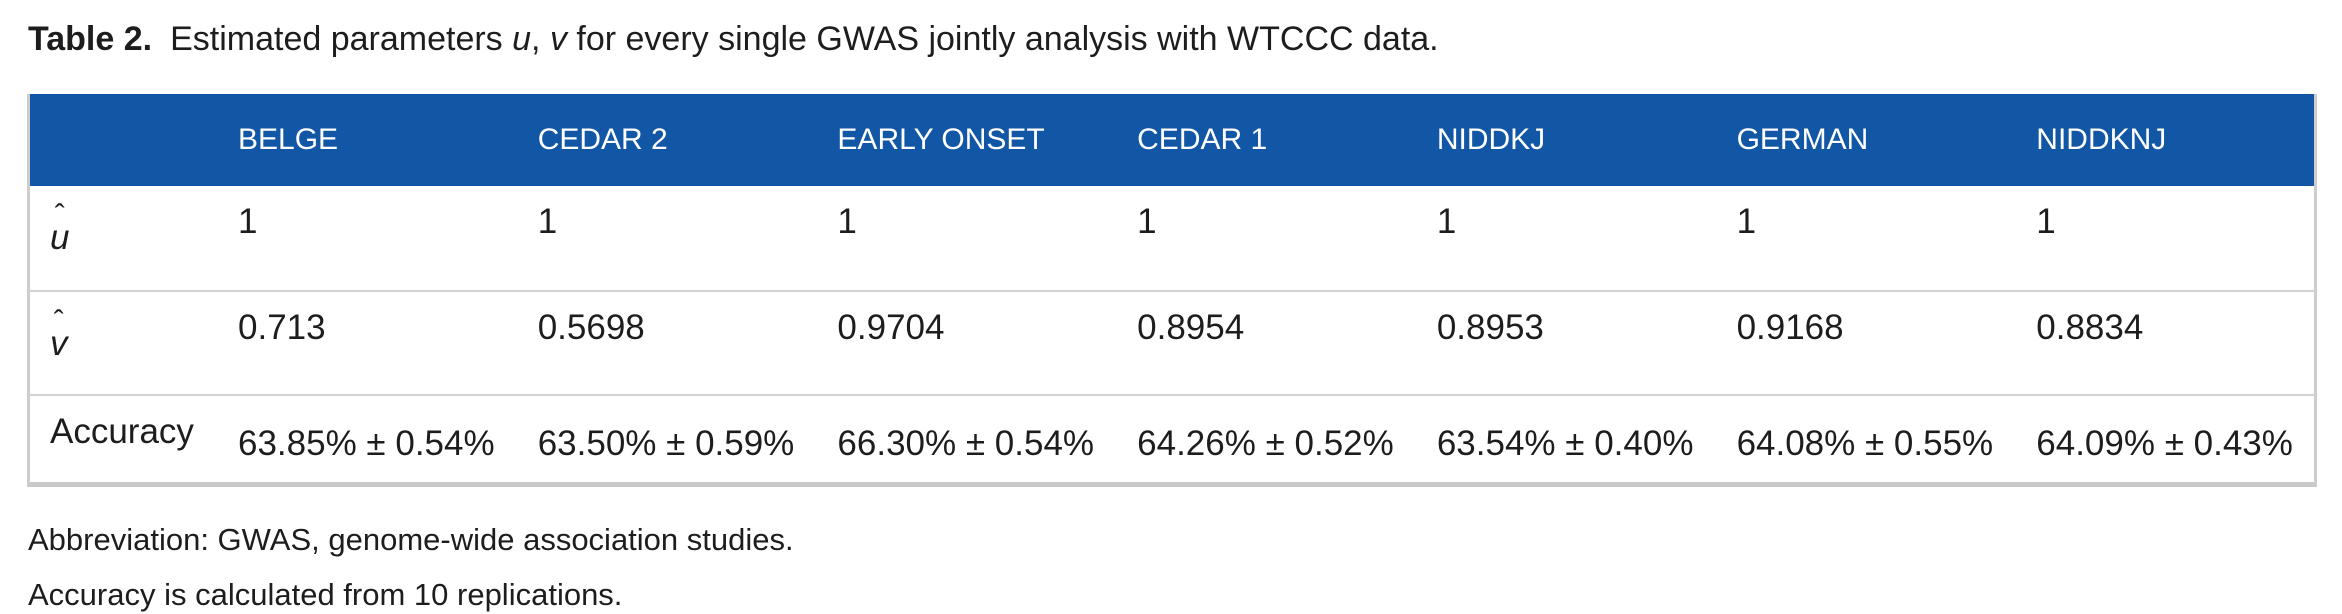 This screenshot has height=614, width=2342. I want to click on table-number: Table 2., so click(90, 39).